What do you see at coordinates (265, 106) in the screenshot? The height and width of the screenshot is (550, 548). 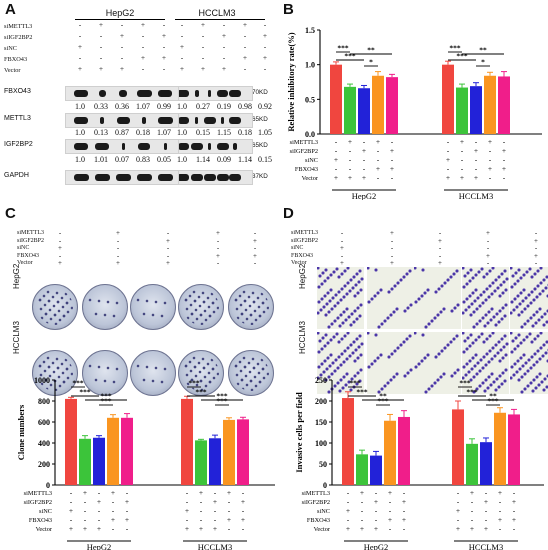 I see `quant-value: 0.92` at bounding box center [265, 106].